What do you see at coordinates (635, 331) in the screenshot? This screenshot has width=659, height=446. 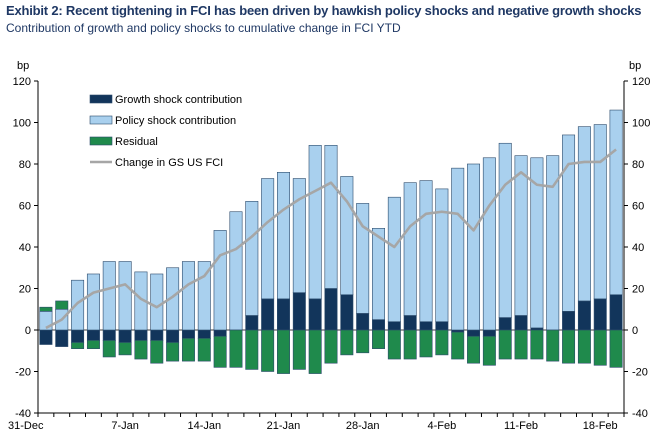 I see `right-y-tick-label: 0` at bounding box center [635, 331].